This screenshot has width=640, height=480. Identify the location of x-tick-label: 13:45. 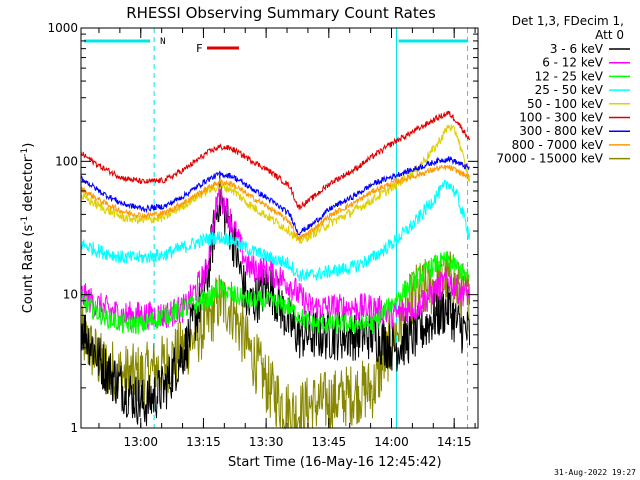
(329, 442).